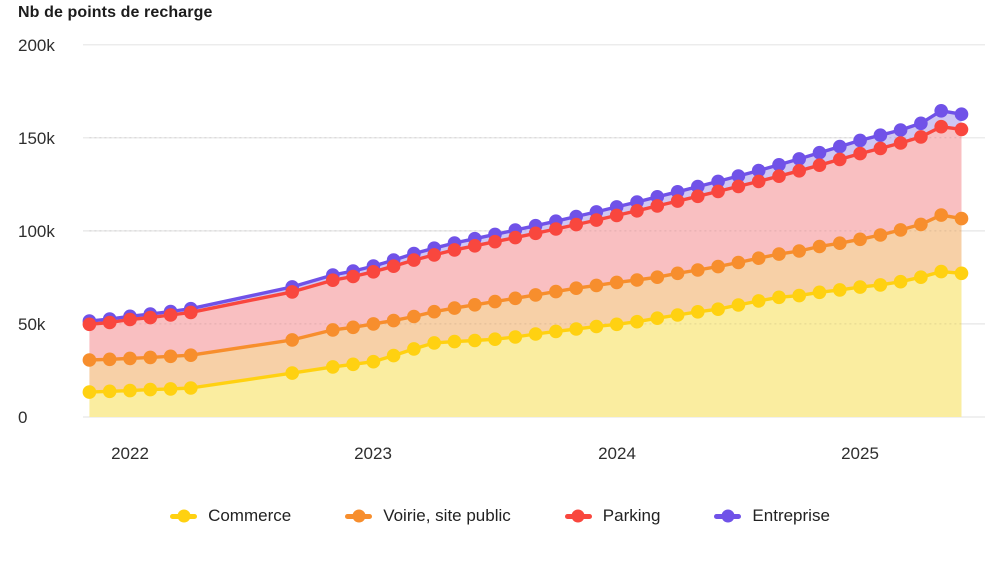  What do you see at coordinates (428, 516) in the screenshot?
I see `legend-item-voirie-site-public: Voirie, site public` at bounding box center [428, 516].